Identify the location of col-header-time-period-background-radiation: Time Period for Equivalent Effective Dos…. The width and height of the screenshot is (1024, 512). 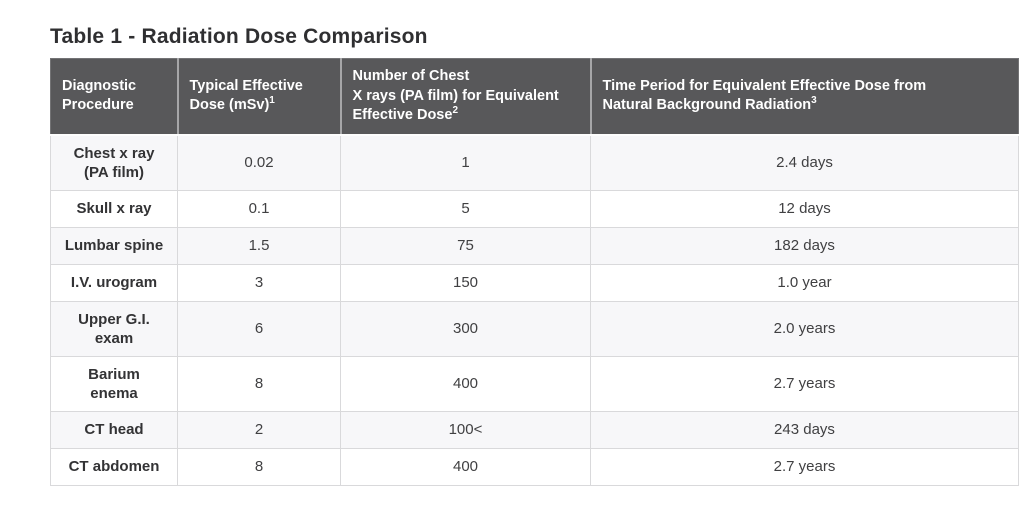
(804, 97).